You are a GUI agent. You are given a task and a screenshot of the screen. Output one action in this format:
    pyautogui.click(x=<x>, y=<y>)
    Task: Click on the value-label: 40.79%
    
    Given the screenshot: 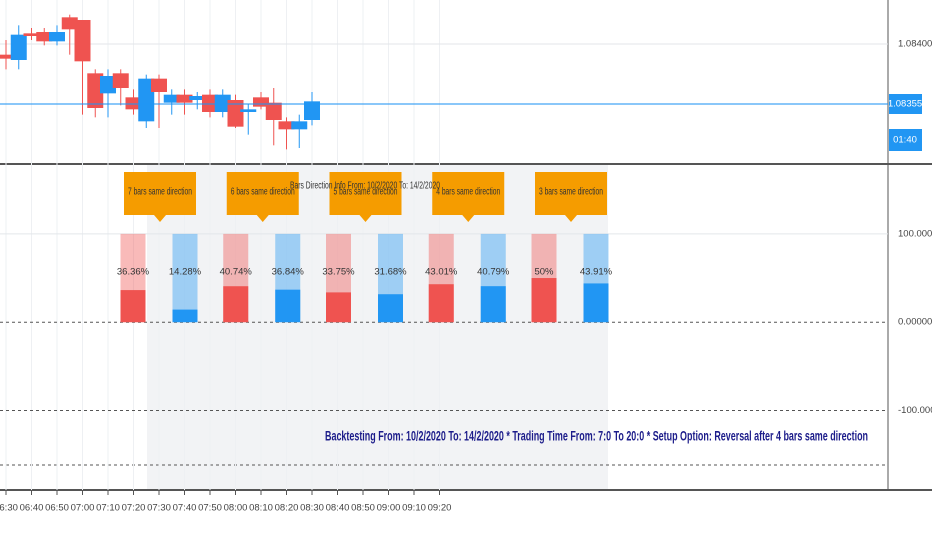 What is the action you would take?
    pyautogui.click(x=493, y=272)
    